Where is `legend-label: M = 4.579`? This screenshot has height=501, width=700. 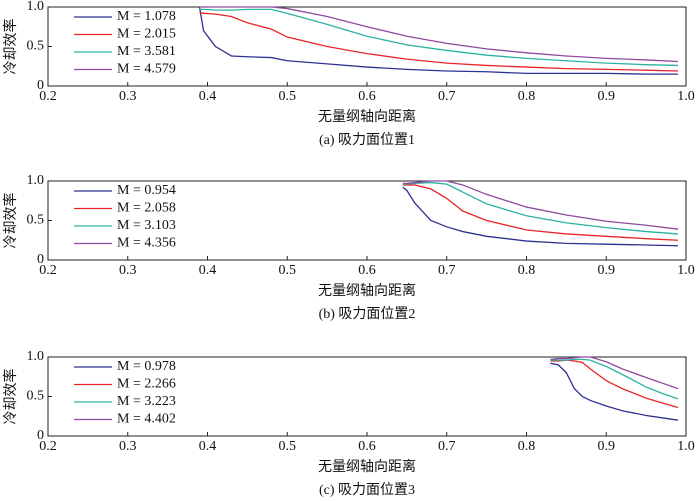 legend-label: M = 4.579 is located at coordinates (146, 69).